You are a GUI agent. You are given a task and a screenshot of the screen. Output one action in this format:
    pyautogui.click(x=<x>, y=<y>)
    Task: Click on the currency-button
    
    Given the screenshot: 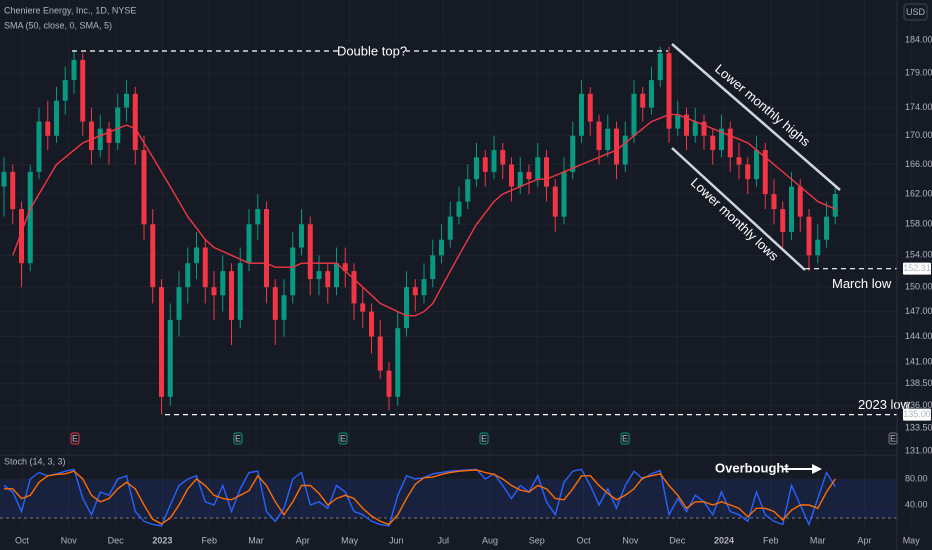 What is the action you would take?
    pyautogui.click(x=915, y=12)
    